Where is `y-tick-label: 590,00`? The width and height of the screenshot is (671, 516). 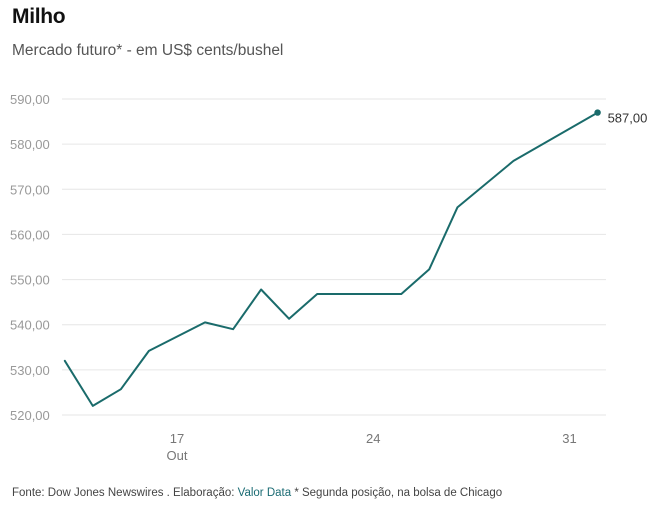 y-tick-label: 590,00 is located at coordinates (30, 99).